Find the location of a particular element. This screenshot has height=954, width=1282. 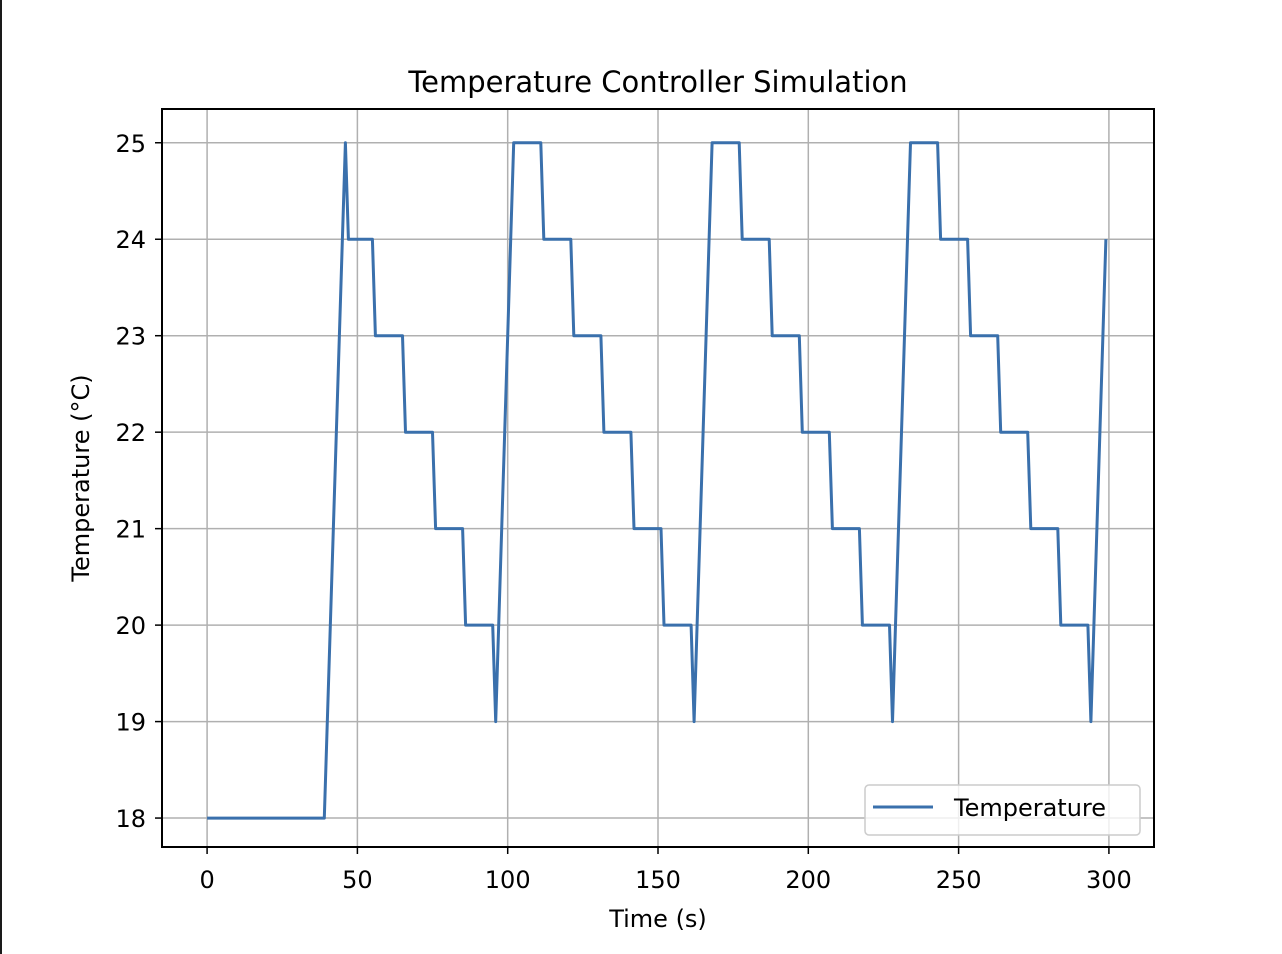

legend: Temperature is located at coordinates (1002, 810).